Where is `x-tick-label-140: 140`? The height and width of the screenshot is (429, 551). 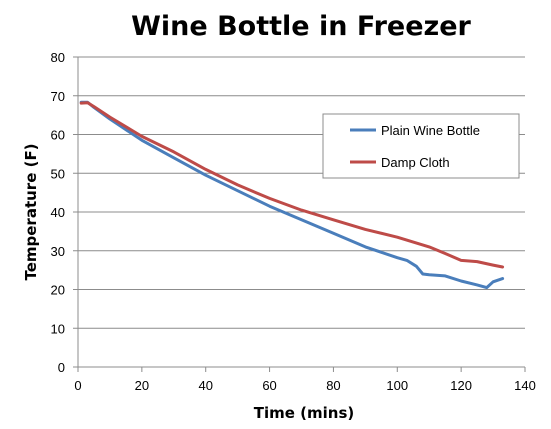
x-tick-label-140: 140 is located at coordinates (525, 385).